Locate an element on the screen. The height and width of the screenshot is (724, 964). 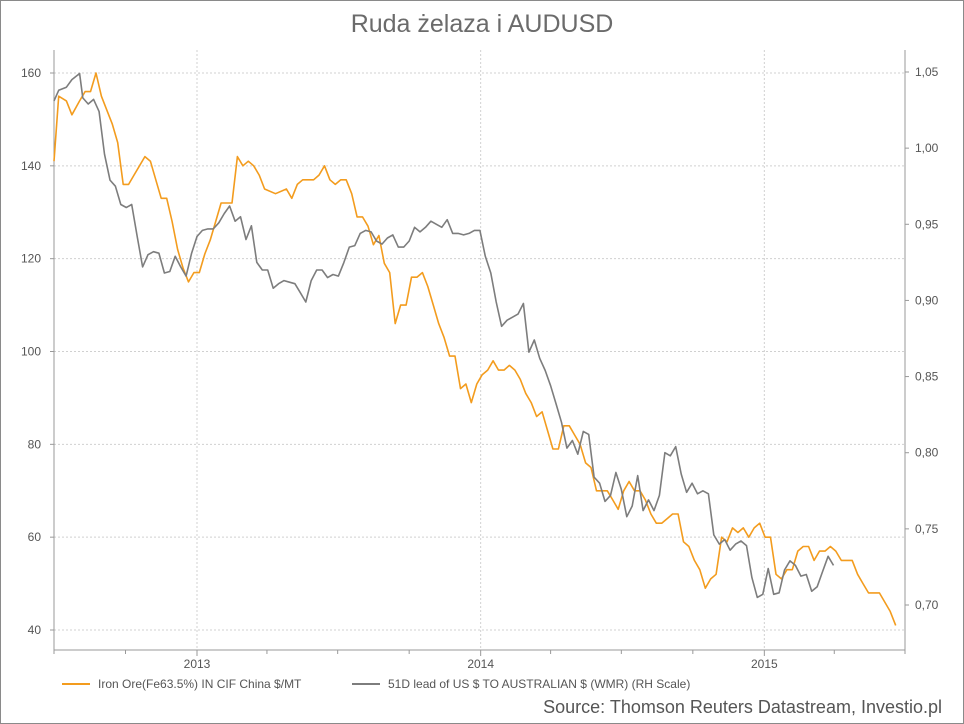
left-tick-label: 120 is located at coordinates (31, 259).